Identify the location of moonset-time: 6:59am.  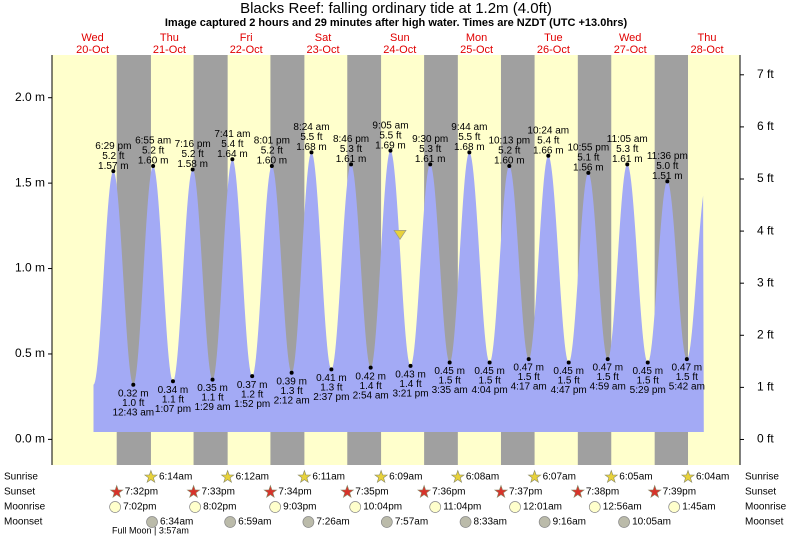
(254, 522).